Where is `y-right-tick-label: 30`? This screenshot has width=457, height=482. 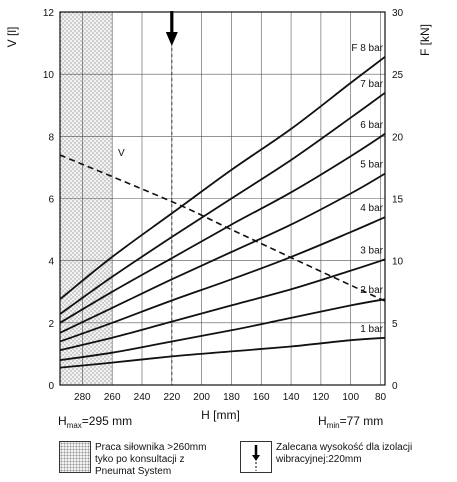
y-right-tick-label: 30 is located at coordinates (398, 13).